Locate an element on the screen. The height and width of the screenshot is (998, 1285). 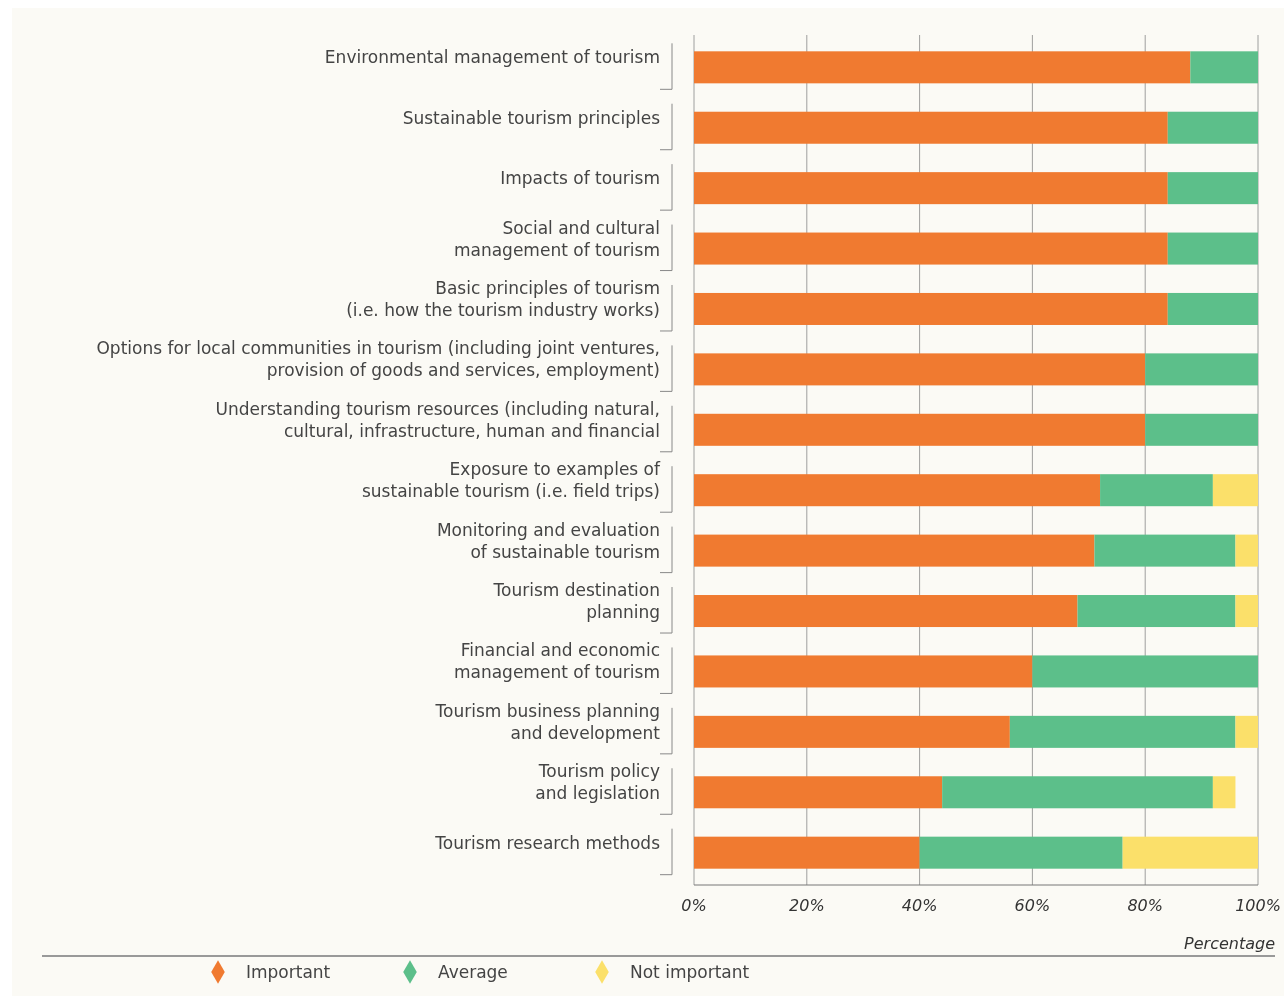
x-axis-title: Percentage is located at coordinates (1230, 943).